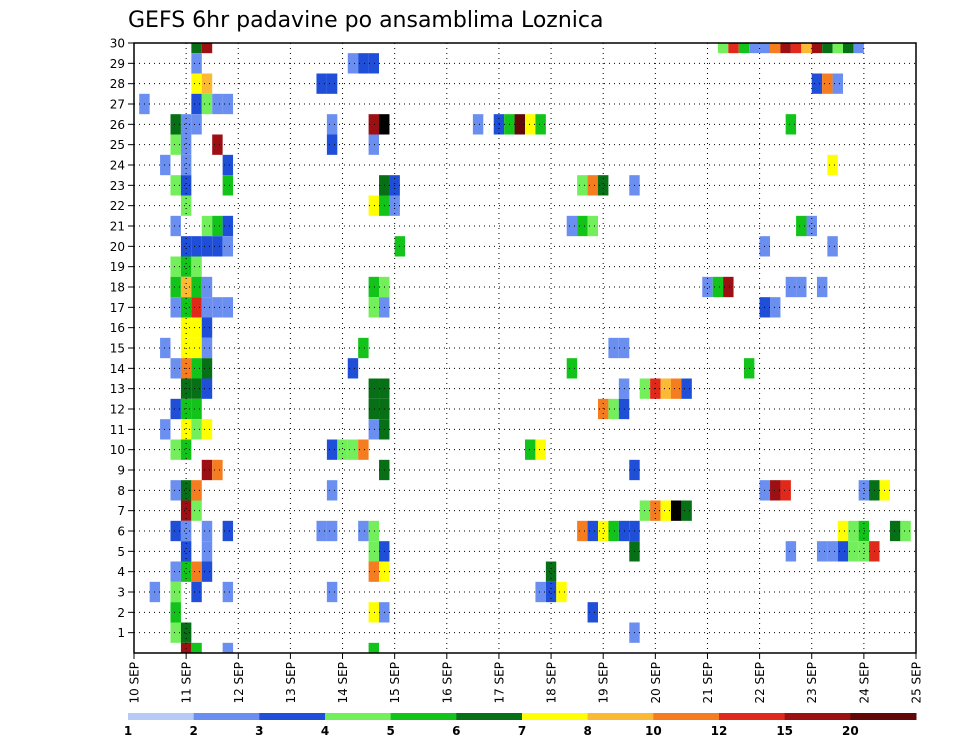 The image size is (960, 742). I want to click on y-tick-label: 6, so click(121, 532).